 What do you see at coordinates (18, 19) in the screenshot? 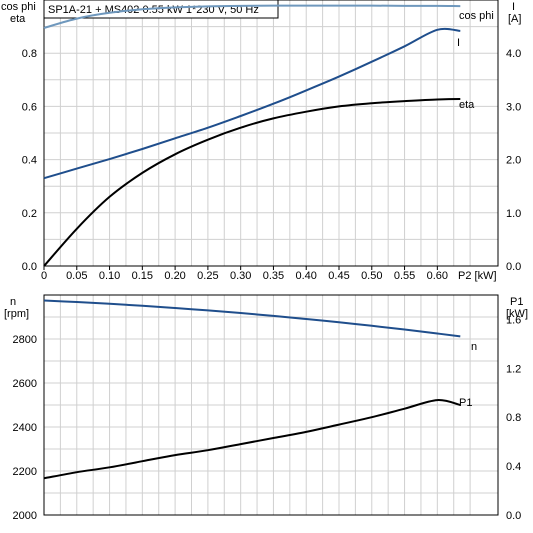
I see `top-left-axis-label-2: eta` at bounding box center [18, 19].